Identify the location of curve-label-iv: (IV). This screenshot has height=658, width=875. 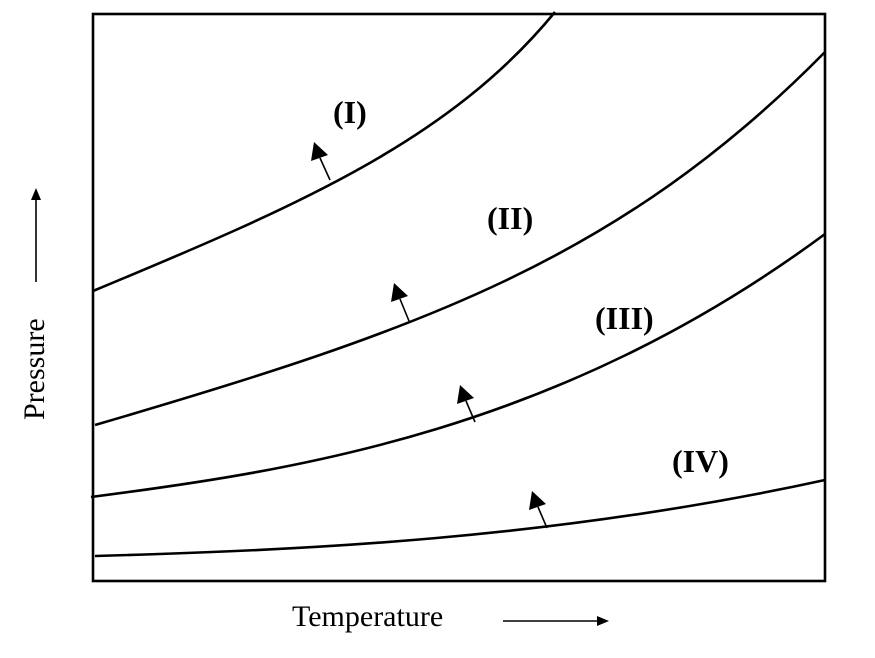
(700, 461).